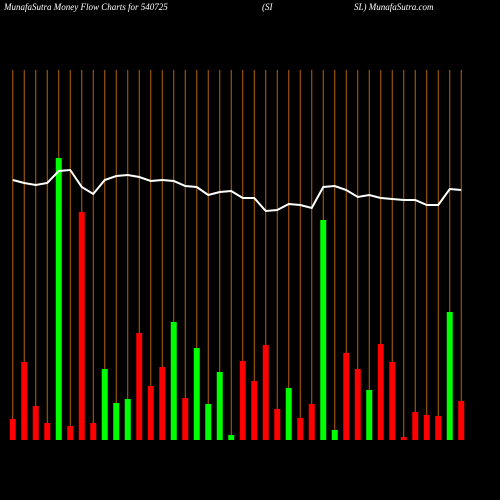 This screenshot has height=500, width=500. What do you see at coordinates (237, 190) in the screenshot?
I see `money-flow-line` at bounding box center [237, 190].